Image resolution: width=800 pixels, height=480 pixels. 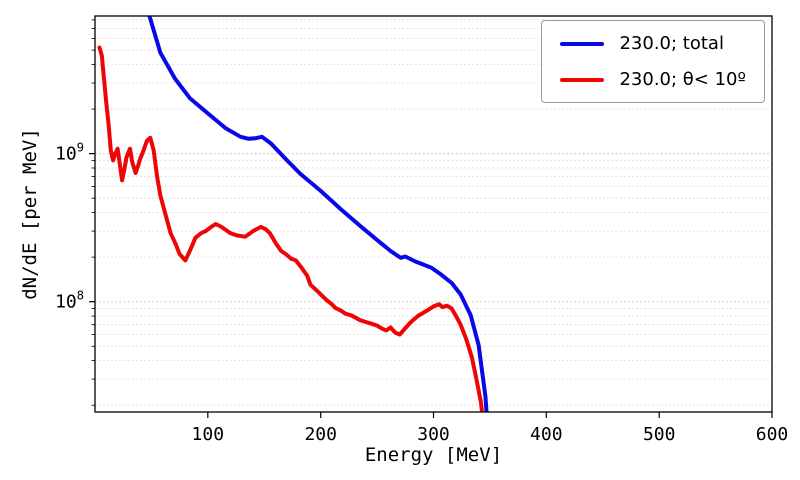 I want to click on x-tick-label: 300, so click(x=433, y=434).